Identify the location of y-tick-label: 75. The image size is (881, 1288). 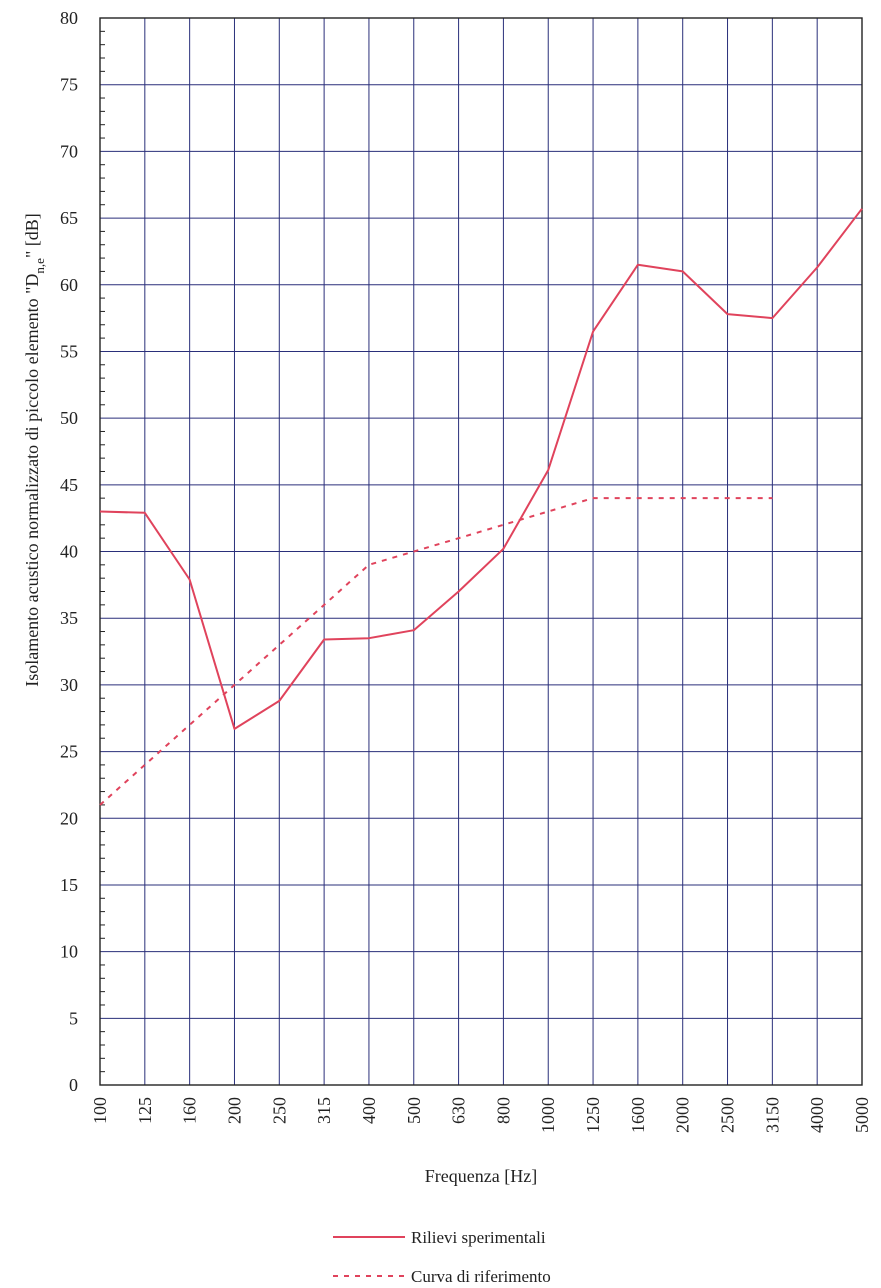
(69, 85).